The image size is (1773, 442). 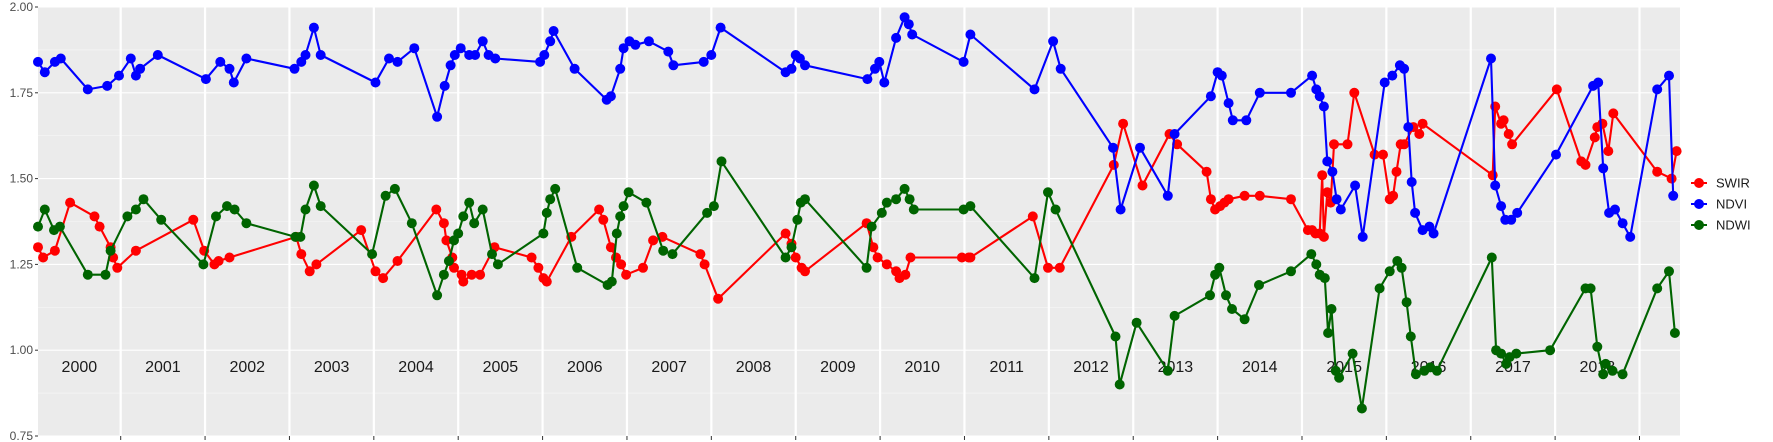 I want to click on year-label: 2004, so click(x=416, y=367).